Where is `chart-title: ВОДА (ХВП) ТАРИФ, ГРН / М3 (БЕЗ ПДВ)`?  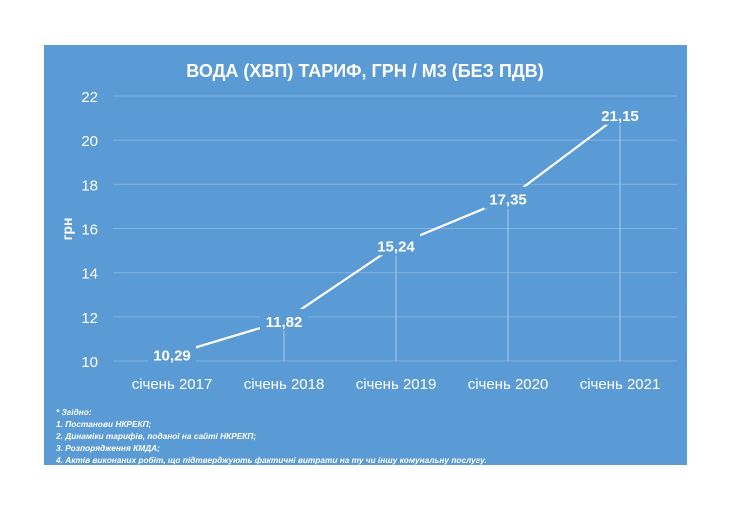
chart-title: ВОДА (ХВП) ТАРИФ, ГРН / М3 (БЕЗ ПДВ) is located at coordinates (364, 71).